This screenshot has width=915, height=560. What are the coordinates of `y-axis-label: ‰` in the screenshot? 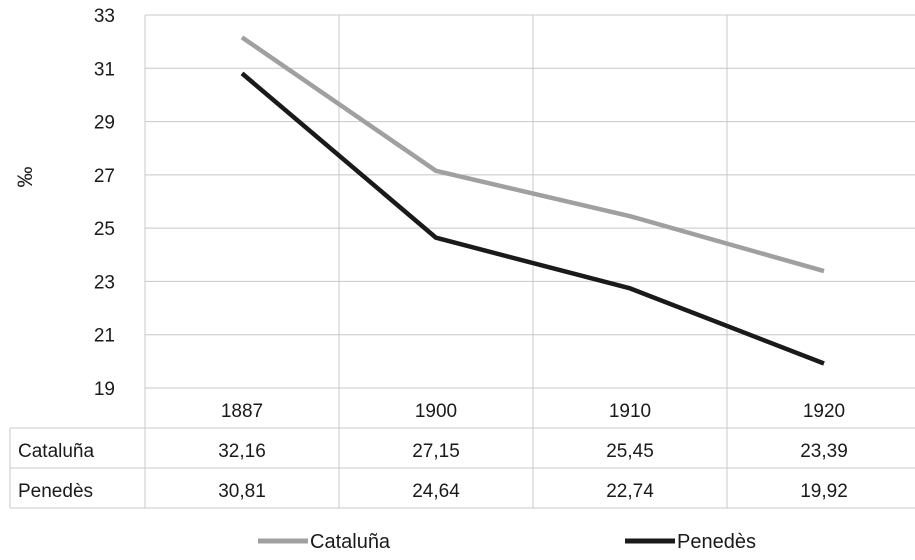 It's located at (25, 177).